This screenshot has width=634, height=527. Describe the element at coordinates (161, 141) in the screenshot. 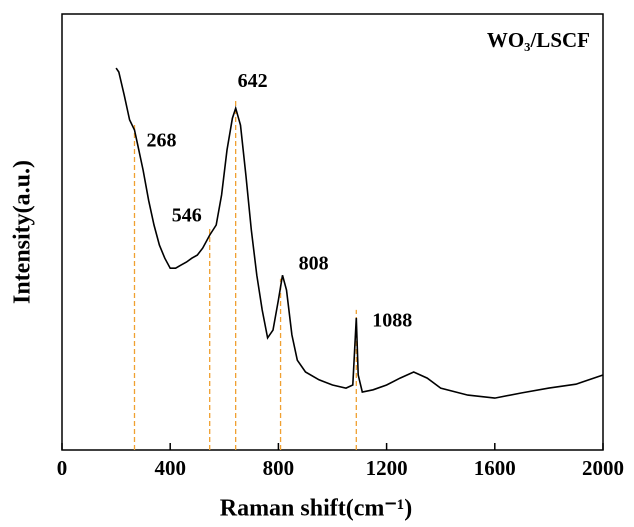

I see `peak-label: 268` at that location.